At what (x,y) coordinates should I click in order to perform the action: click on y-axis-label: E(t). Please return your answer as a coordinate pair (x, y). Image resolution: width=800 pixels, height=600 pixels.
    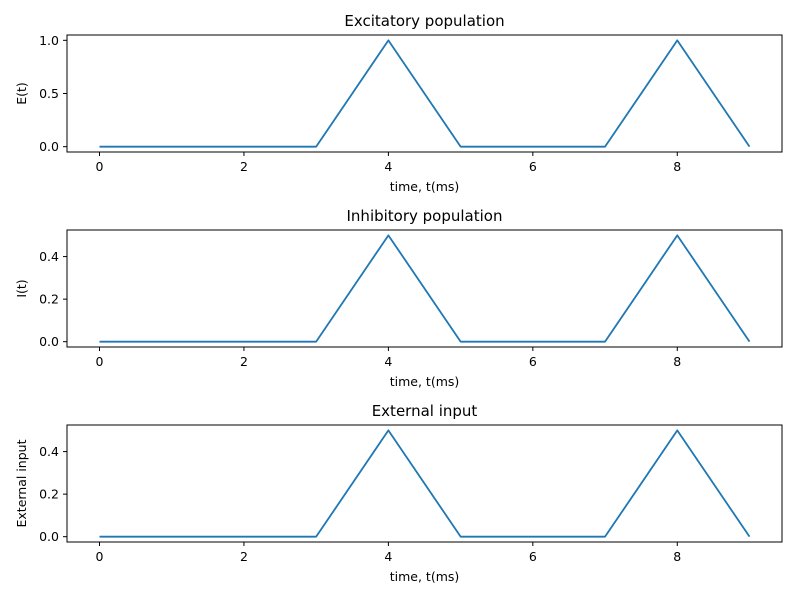
    Looking at the image, I should click on (21, 93).